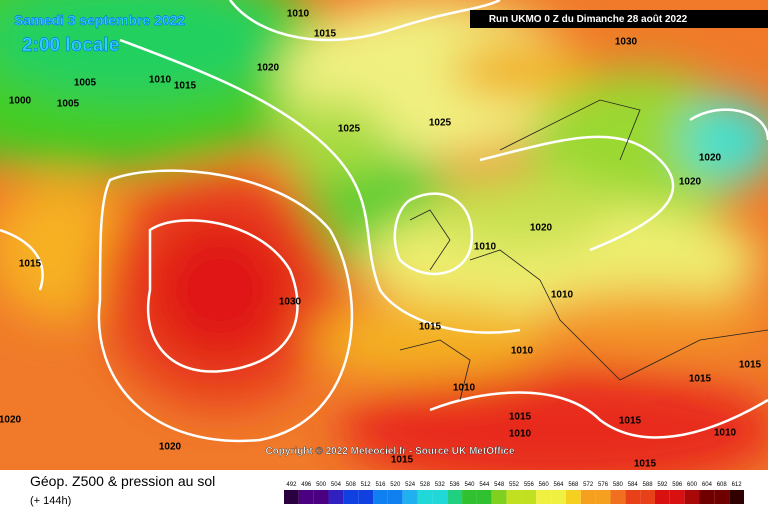 Image resolution: width=768 pixels, height=512 pixels. Describe the element at coordinates (440, 485) in the screenshot. I see `legend-label: 532` at that location.